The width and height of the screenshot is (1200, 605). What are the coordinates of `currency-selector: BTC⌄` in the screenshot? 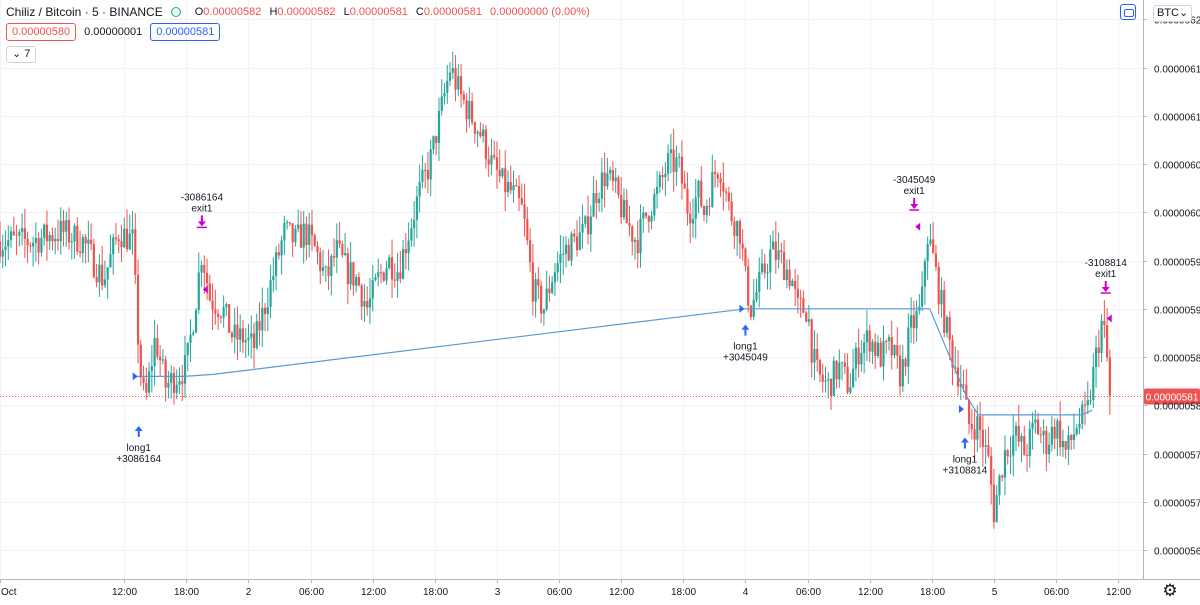 It's located at (1173, 13).